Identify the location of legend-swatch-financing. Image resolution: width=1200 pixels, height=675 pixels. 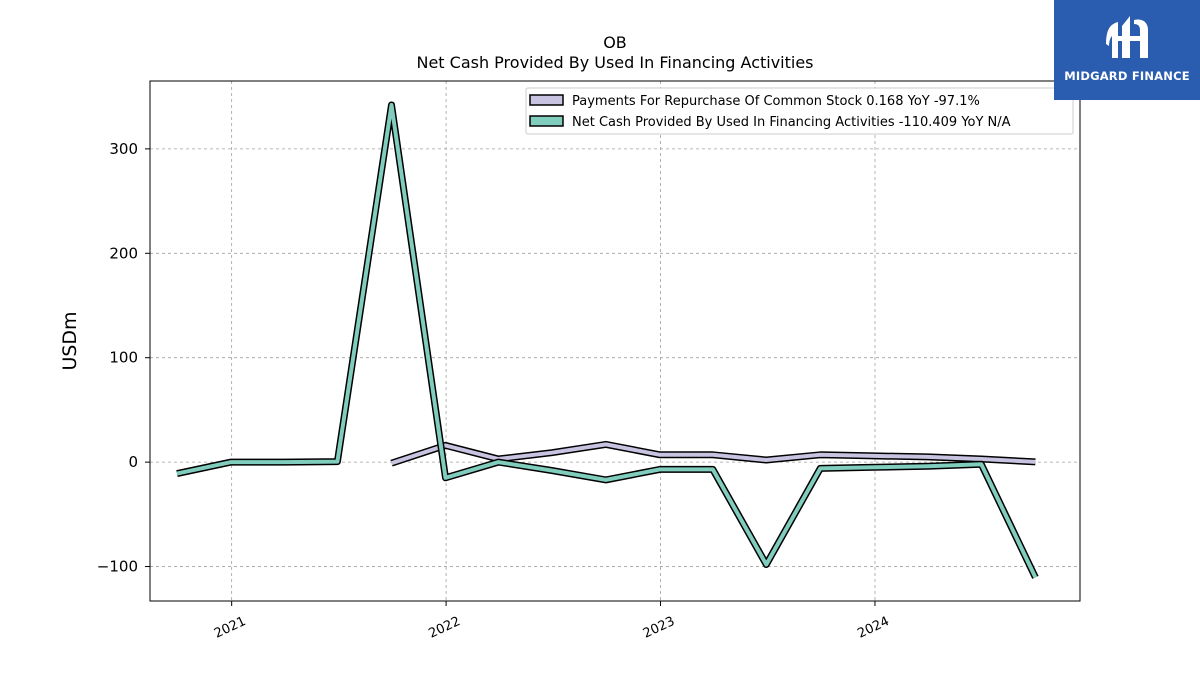
(546, 121).